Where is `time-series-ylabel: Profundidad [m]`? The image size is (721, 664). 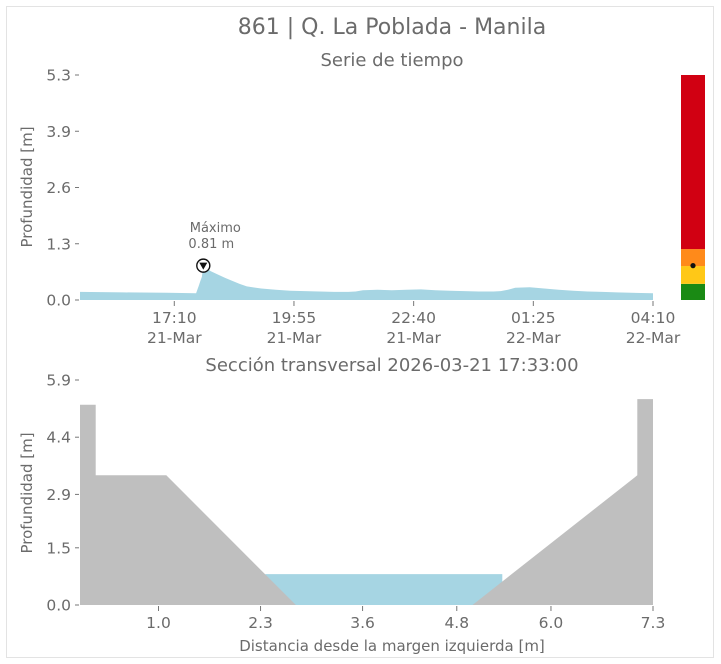
time-series-ylabel: Profundidad [m] is located at coordinates (27, 186).